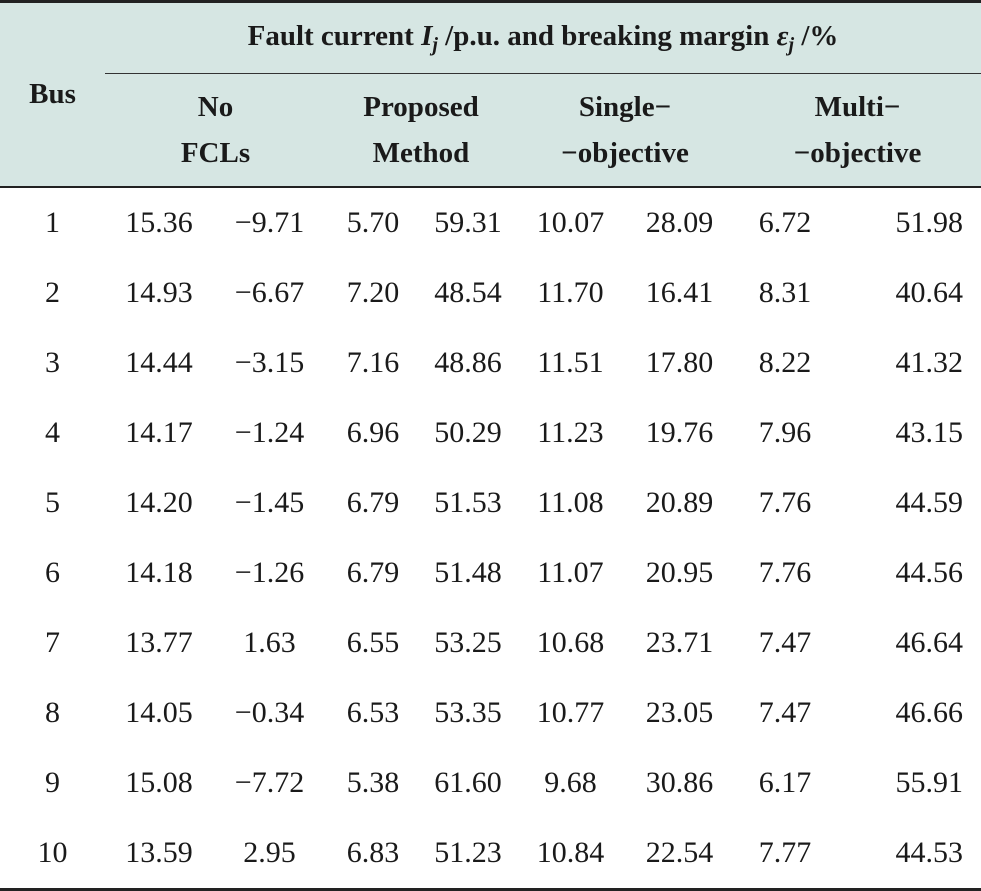 Image resolution: width=981 pixels, height=891 pixels. What do you see at coordinates (373, 782) in the screenshot?
I see `proposed-current-cell: 5.38` at bounding box center [373, 782].